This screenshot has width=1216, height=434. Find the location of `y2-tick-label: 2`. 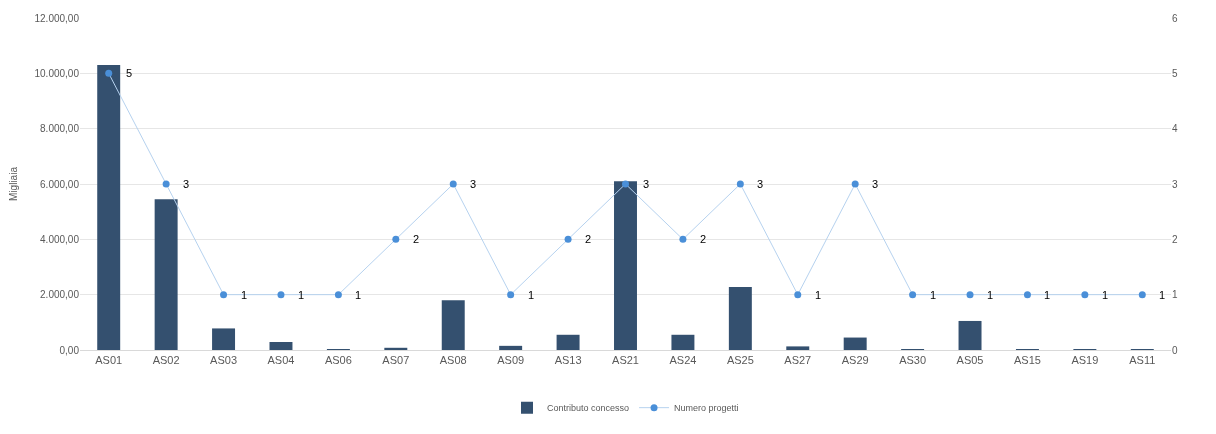

y2-tick-label: 2 is located at coordinates (1175, 239).